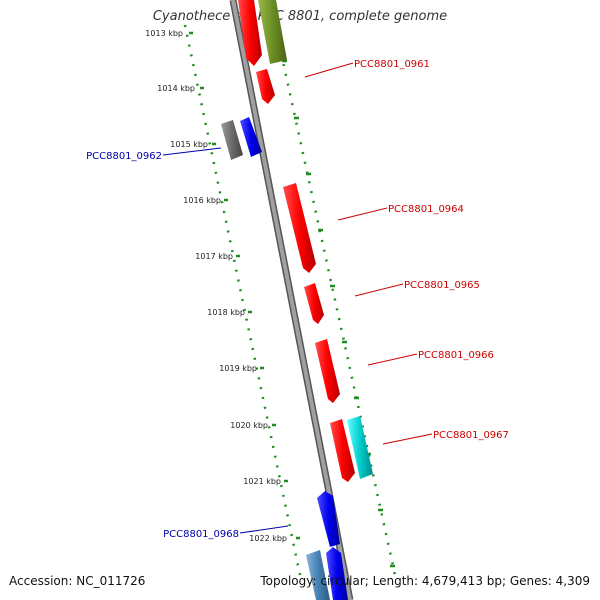 Image resolution: width=600 pixels, height=600 pixels. What do you see at coordinates (202, 200) in the screenshot?
I see `tick-label: 1016 kbp` at bounding box center [202, 200].